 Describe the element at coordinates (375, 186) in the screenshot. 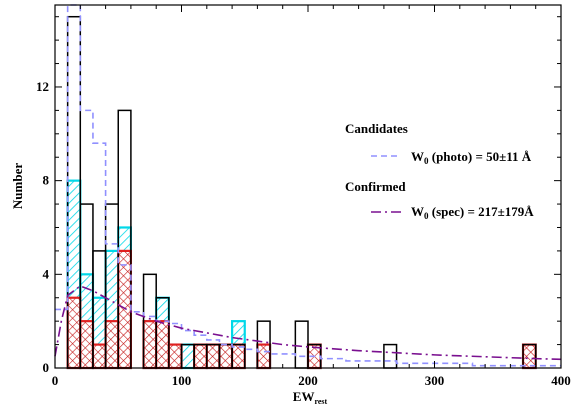

I see `legend-confirmed-header: Confirmed` at that location.